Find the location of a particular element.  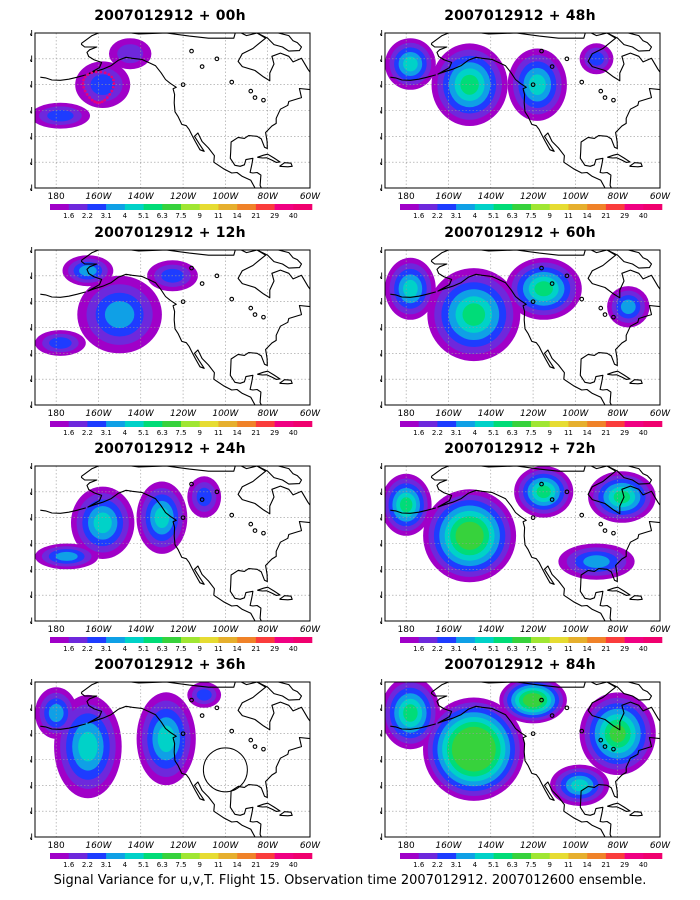

flight-track is located at coordinates (98, 87).